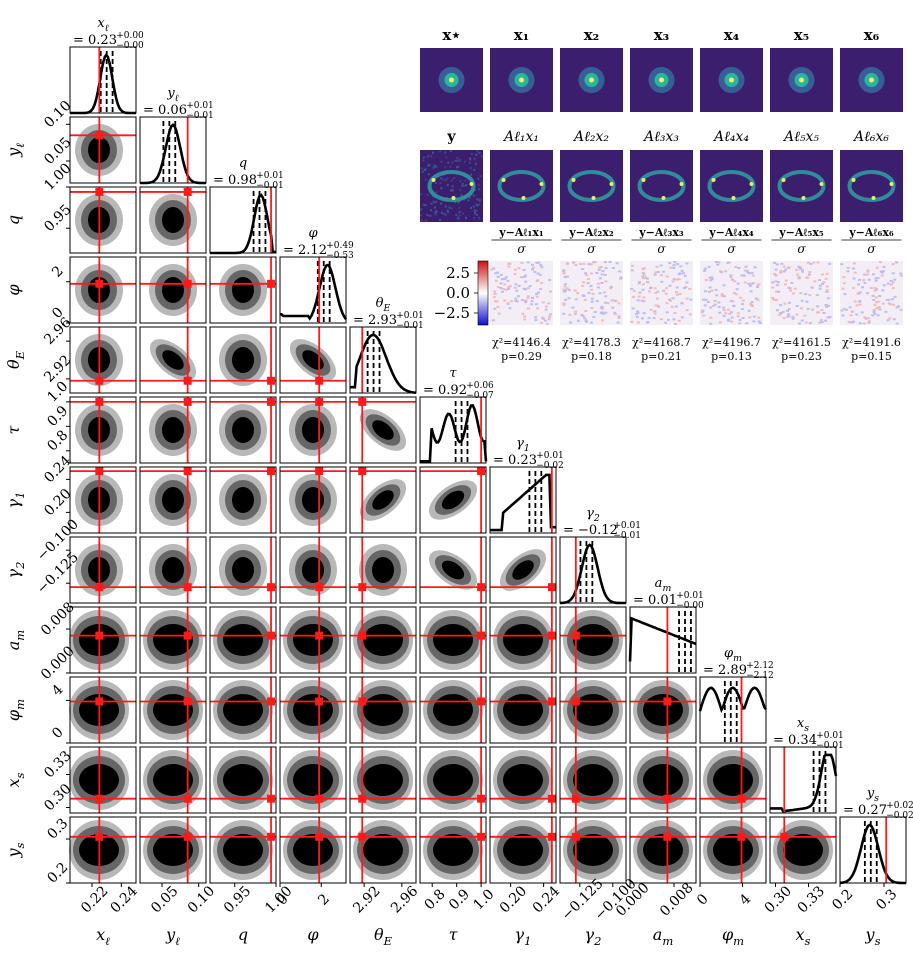 This screenshot has height=955, width=913. I want to click on y-axis-label: yℓ, so click(15, 150).